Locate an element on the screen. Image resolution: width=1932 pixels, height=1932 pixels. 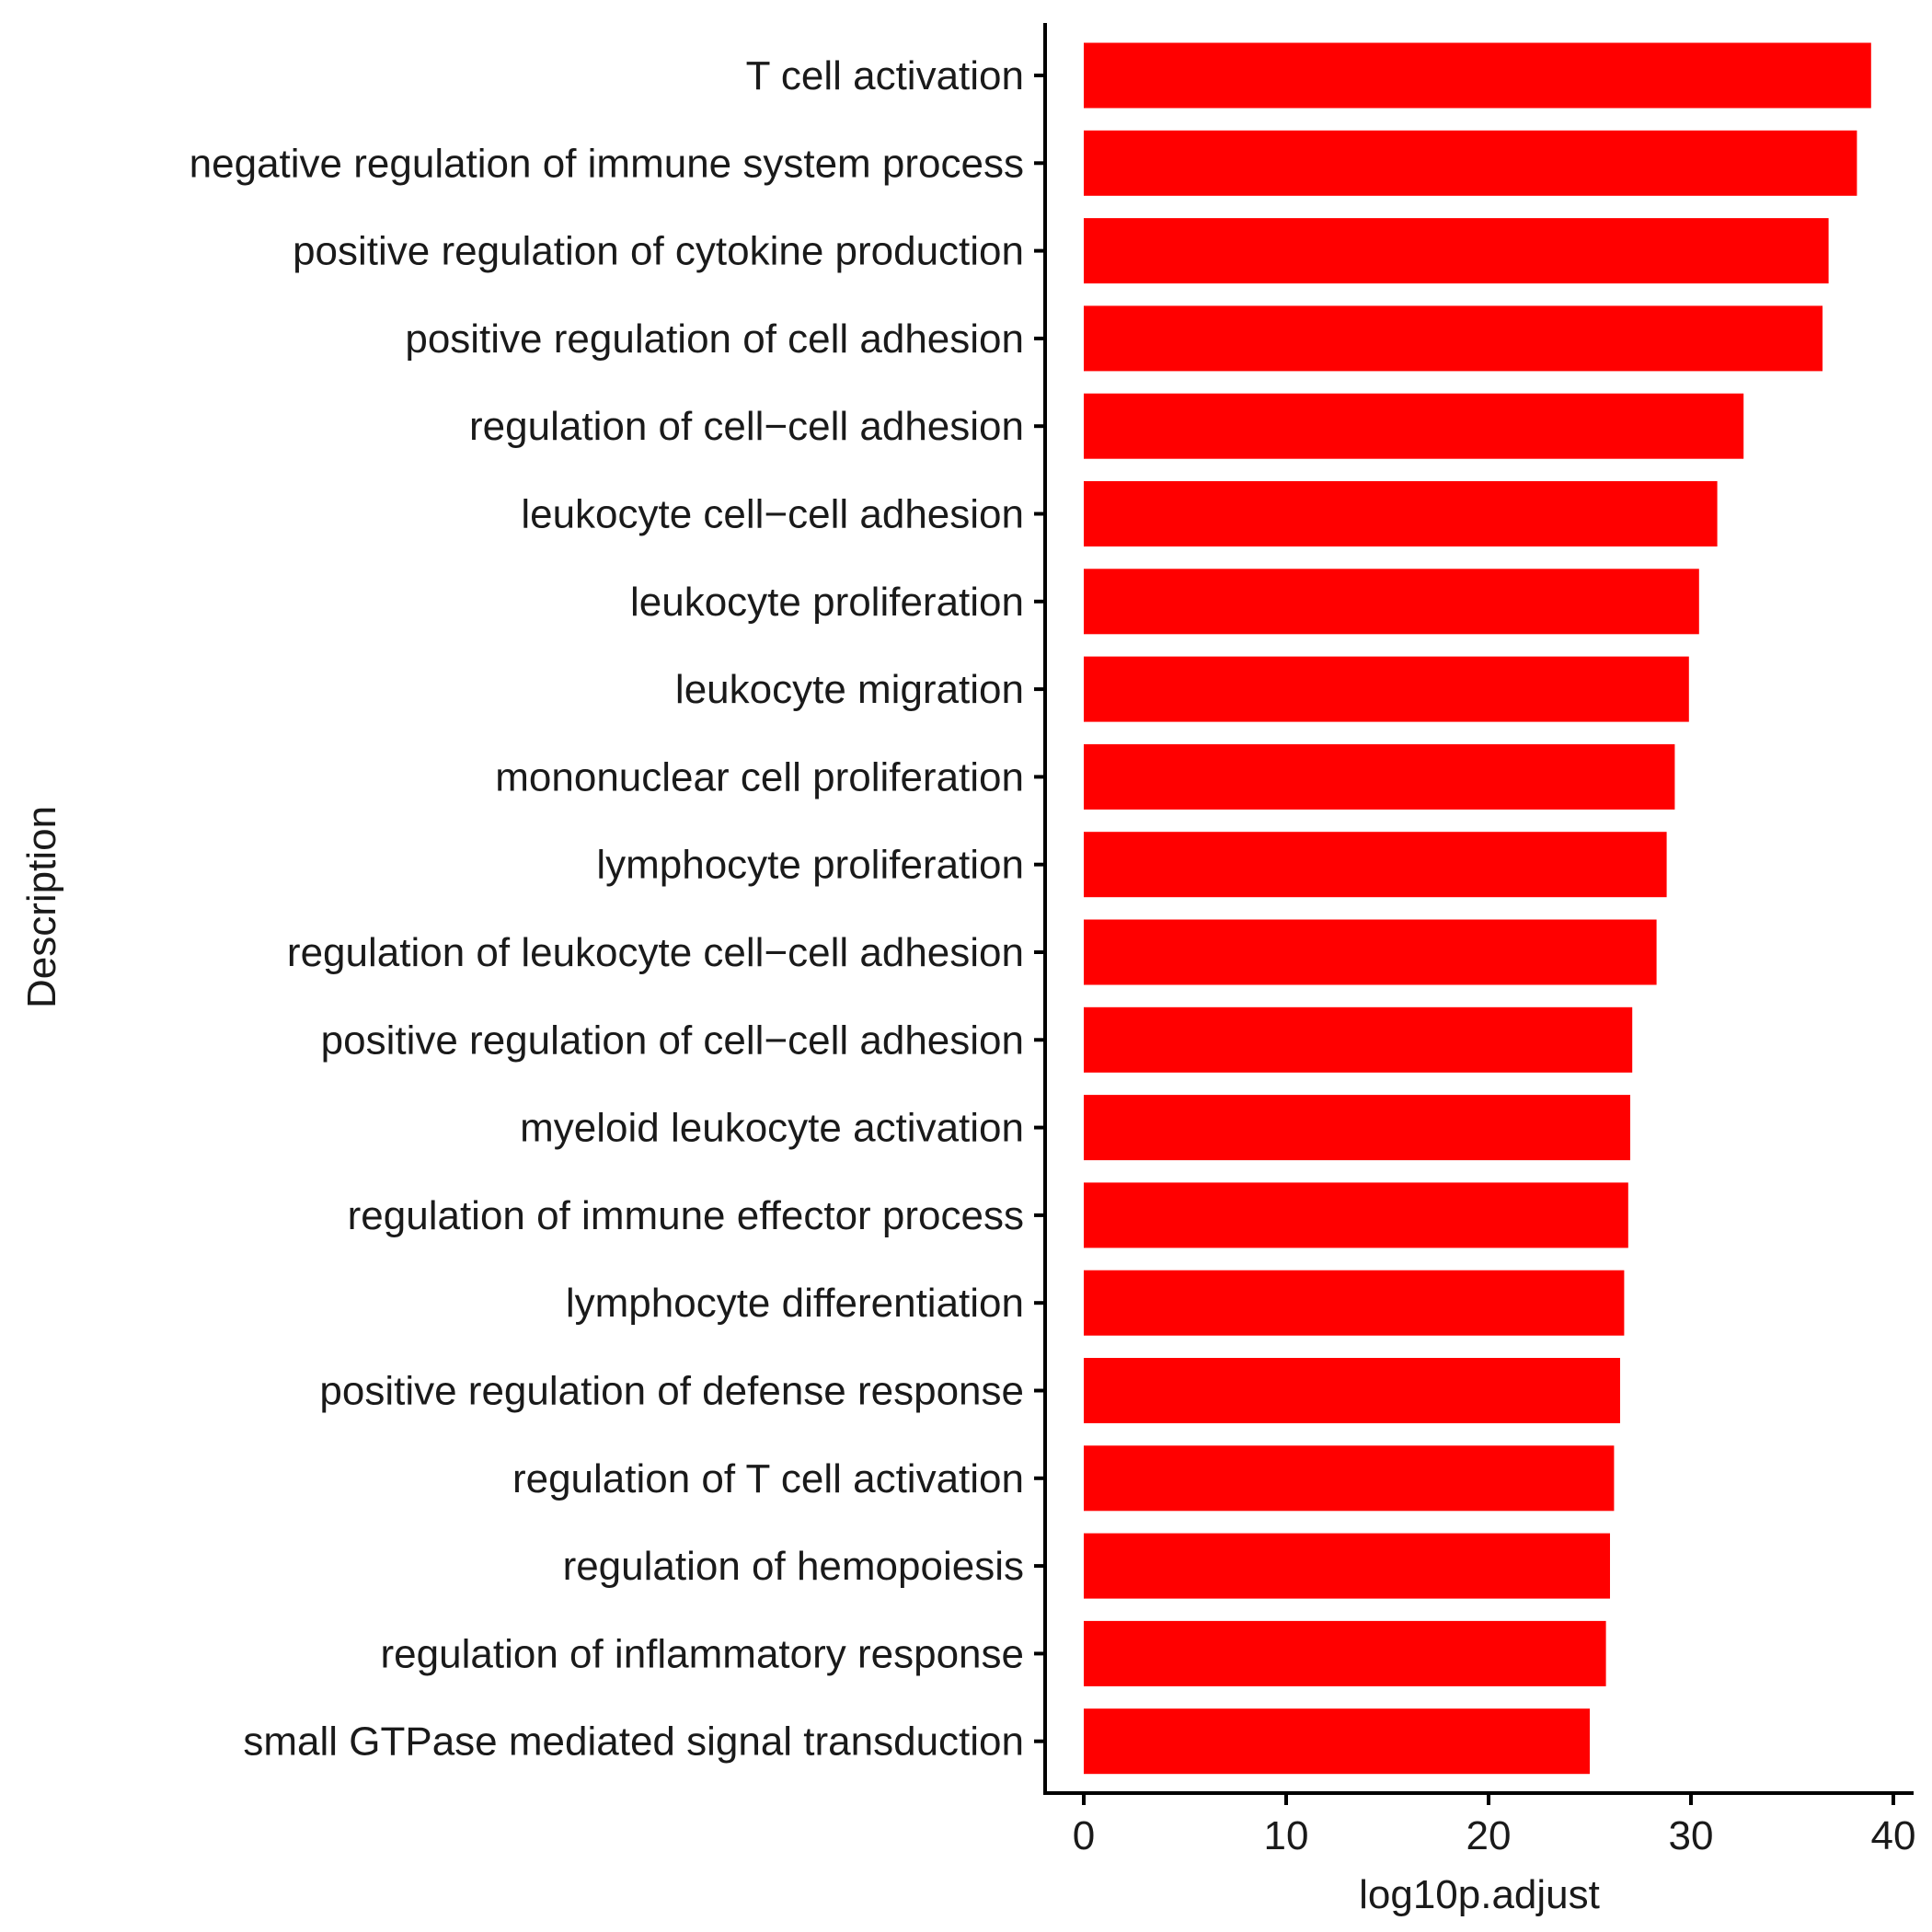
y-tick-label: lymphocyte proliferation is located at coordinates (810, 865).